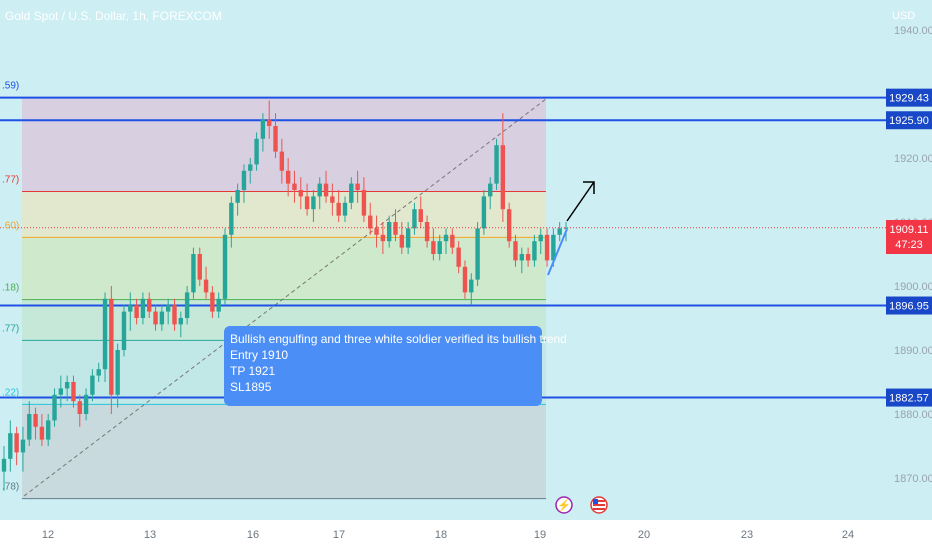 This screenshot has width=932, height=550. Describe the element at coordinates (383, 366) in the screenshot. I see `annotation-box` at that location.